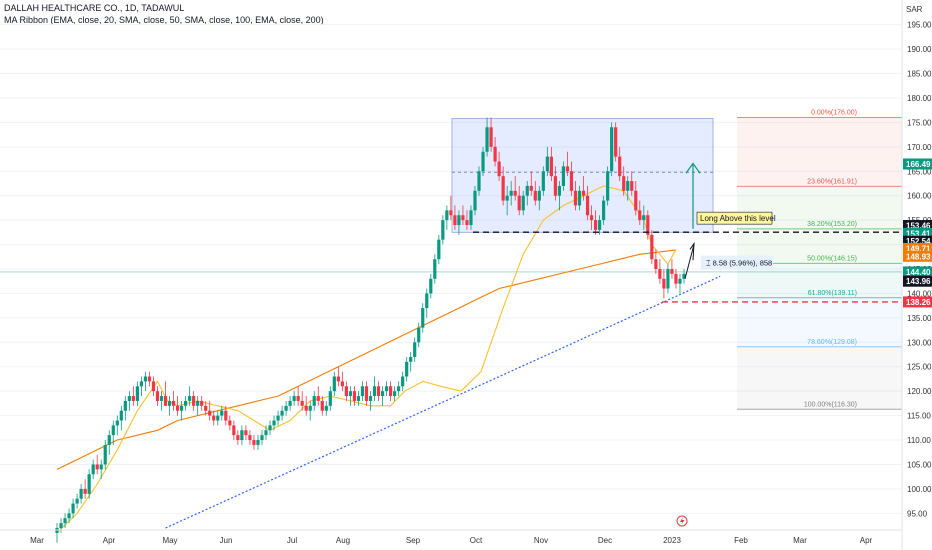 The height and width of the screenshot is (550, 932). I want to click on currency-label: SAR, so click(914, 9).